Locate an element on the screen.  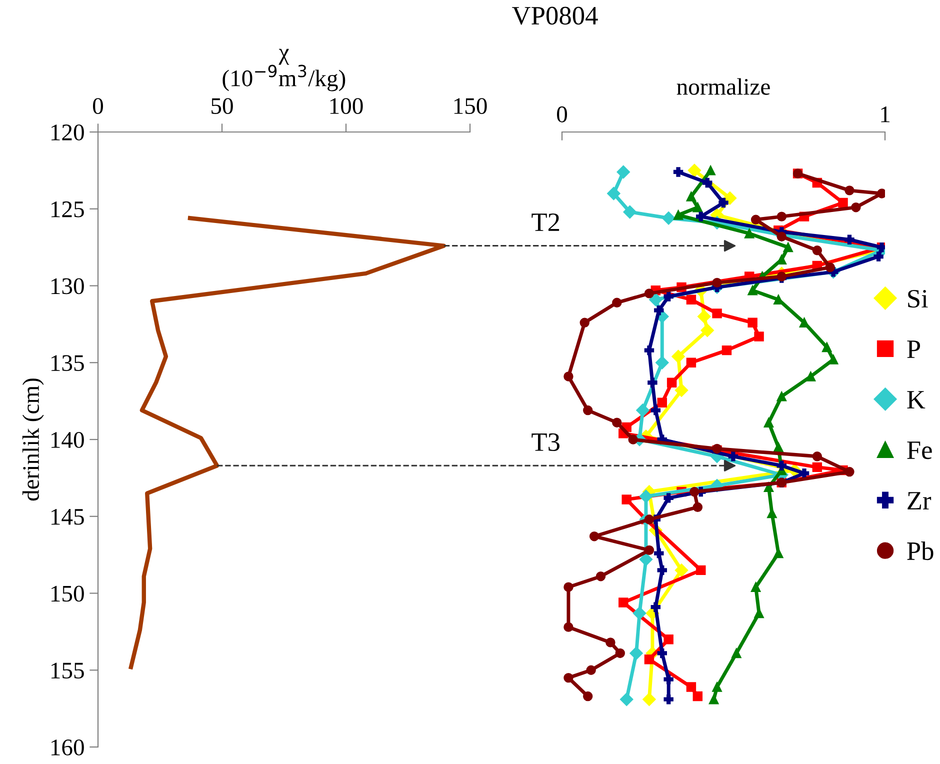
ref-line-label: T3 is located at coordinates (546, 442).